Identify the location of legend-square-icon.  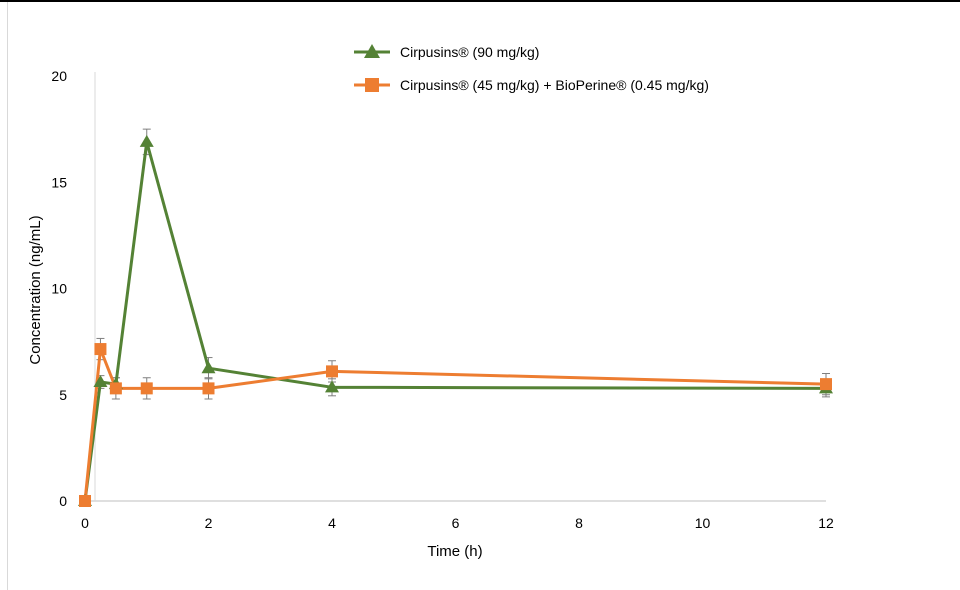
(372, 85).